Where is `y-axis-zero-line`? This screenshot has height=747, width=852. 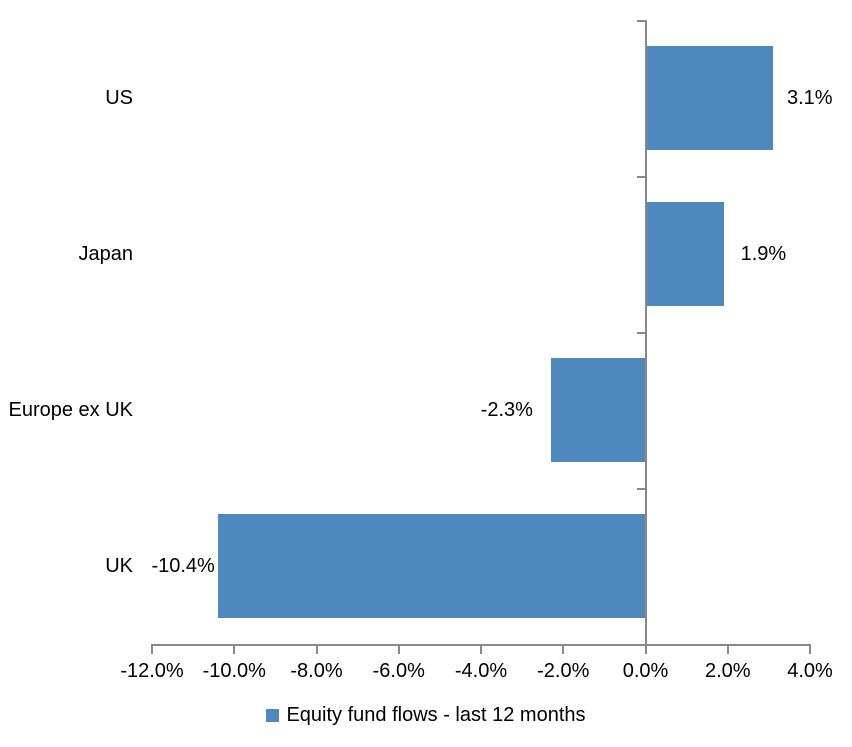 y-axis-zero-line is located at coordinates (645, 337).